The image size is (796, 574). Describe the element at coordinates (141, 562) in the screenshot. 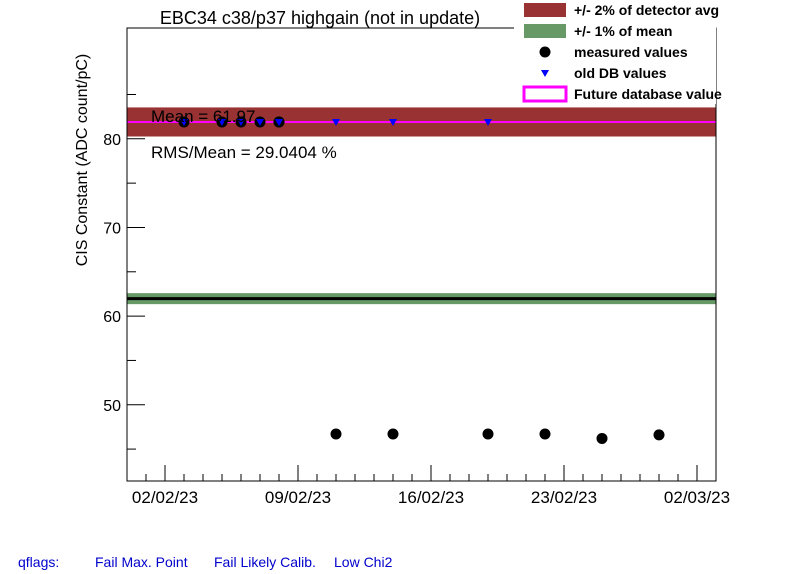

I see `qflag-fail-max-point: Fail Max. Point` at that location.